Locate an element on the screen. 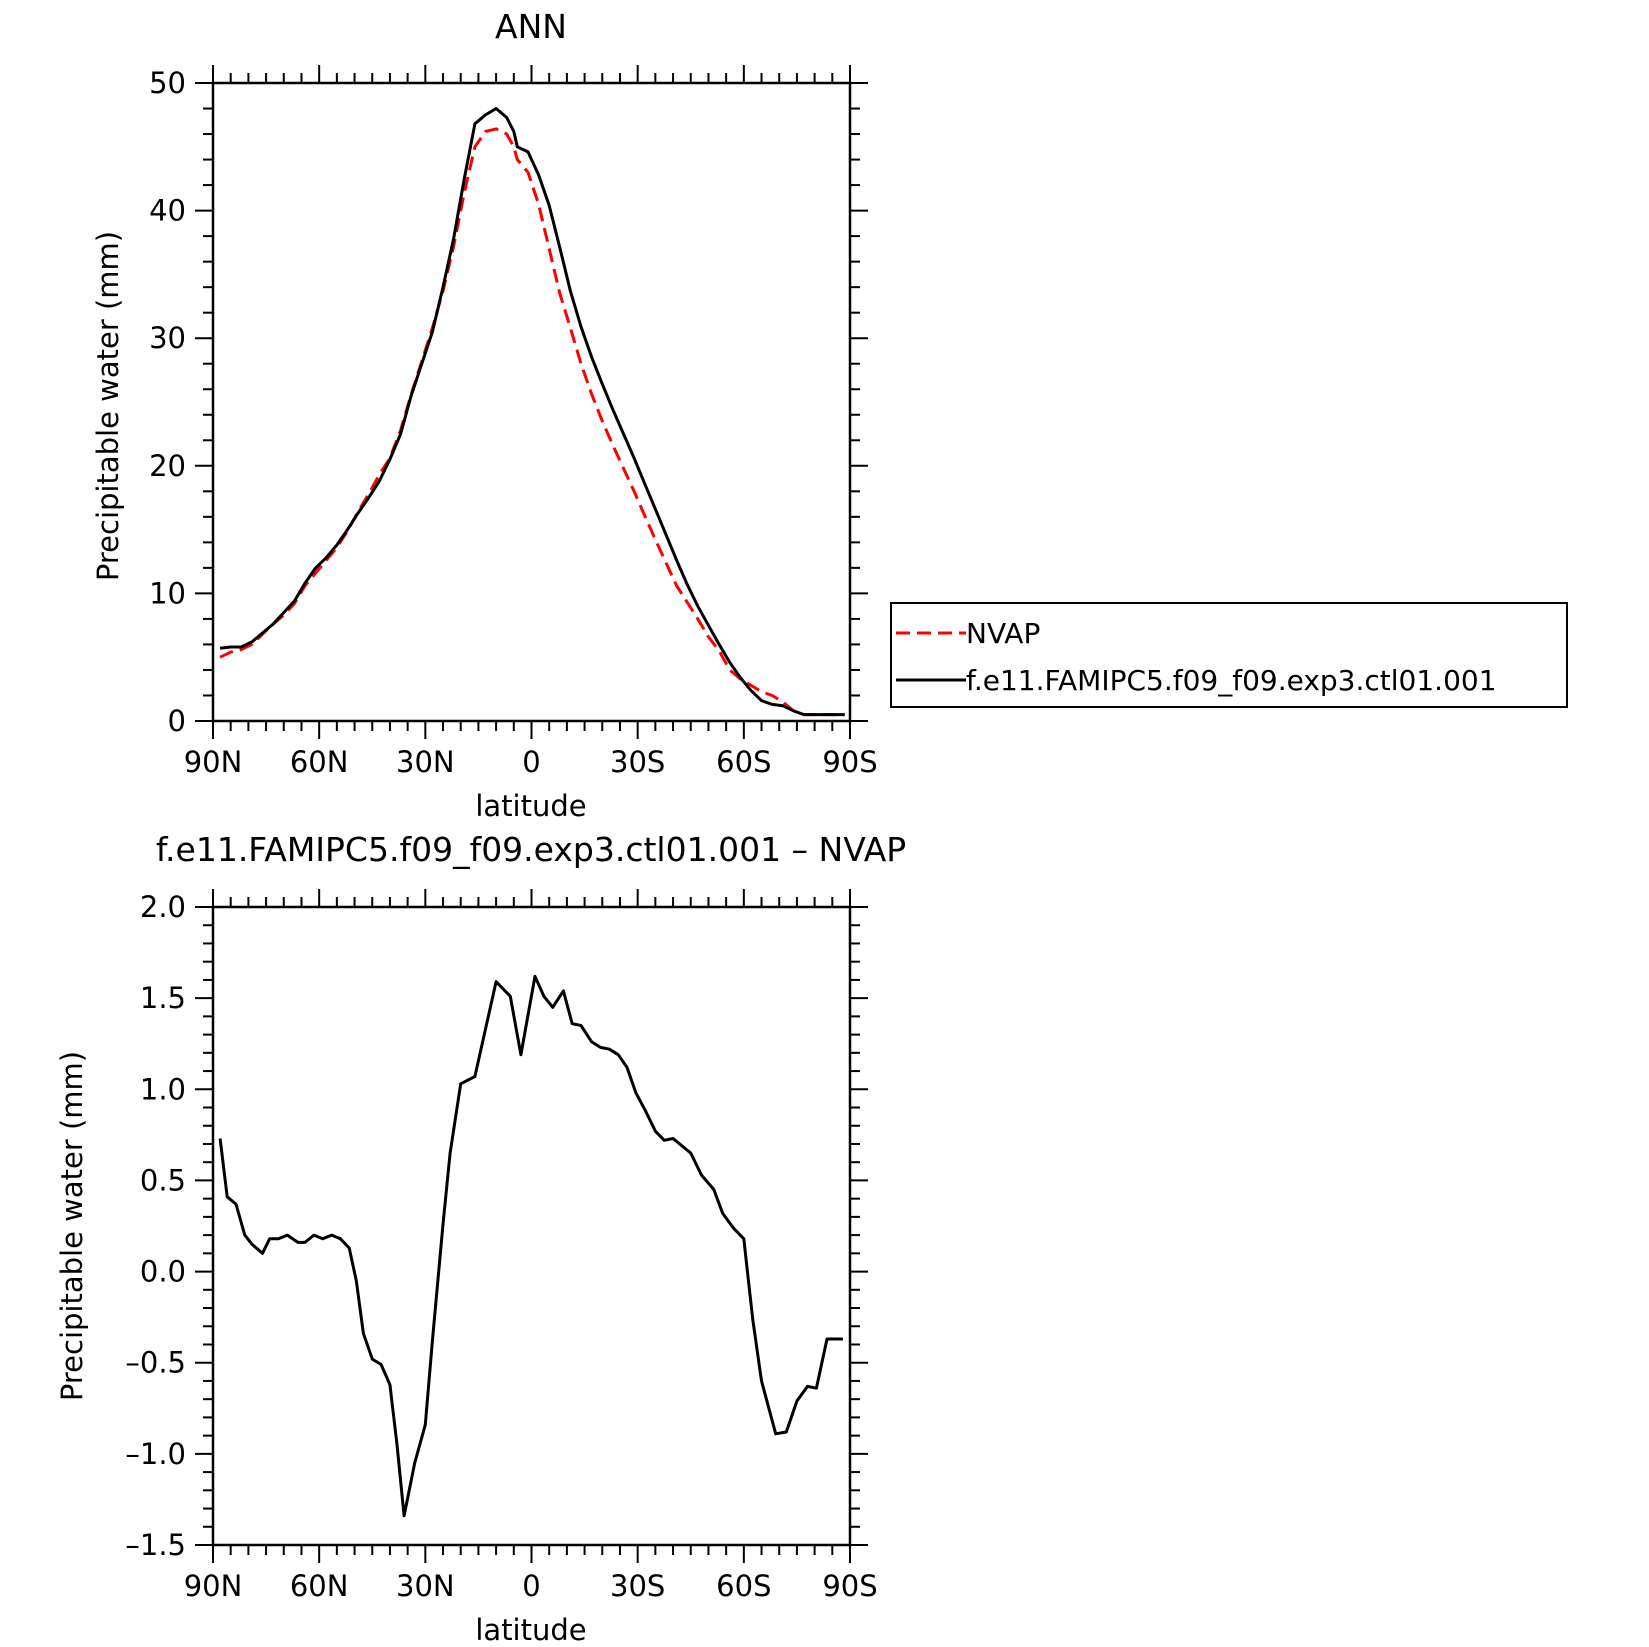  series-line-difference is located at coordinates (530, 1246).